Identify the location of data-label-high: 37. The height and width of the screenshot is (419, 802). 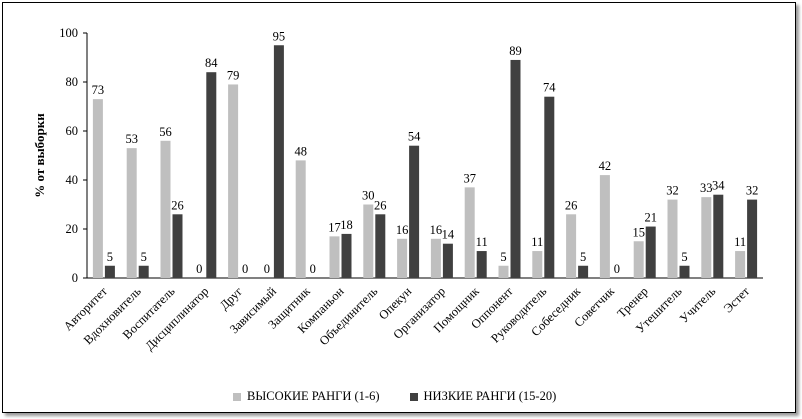
(469, 178).